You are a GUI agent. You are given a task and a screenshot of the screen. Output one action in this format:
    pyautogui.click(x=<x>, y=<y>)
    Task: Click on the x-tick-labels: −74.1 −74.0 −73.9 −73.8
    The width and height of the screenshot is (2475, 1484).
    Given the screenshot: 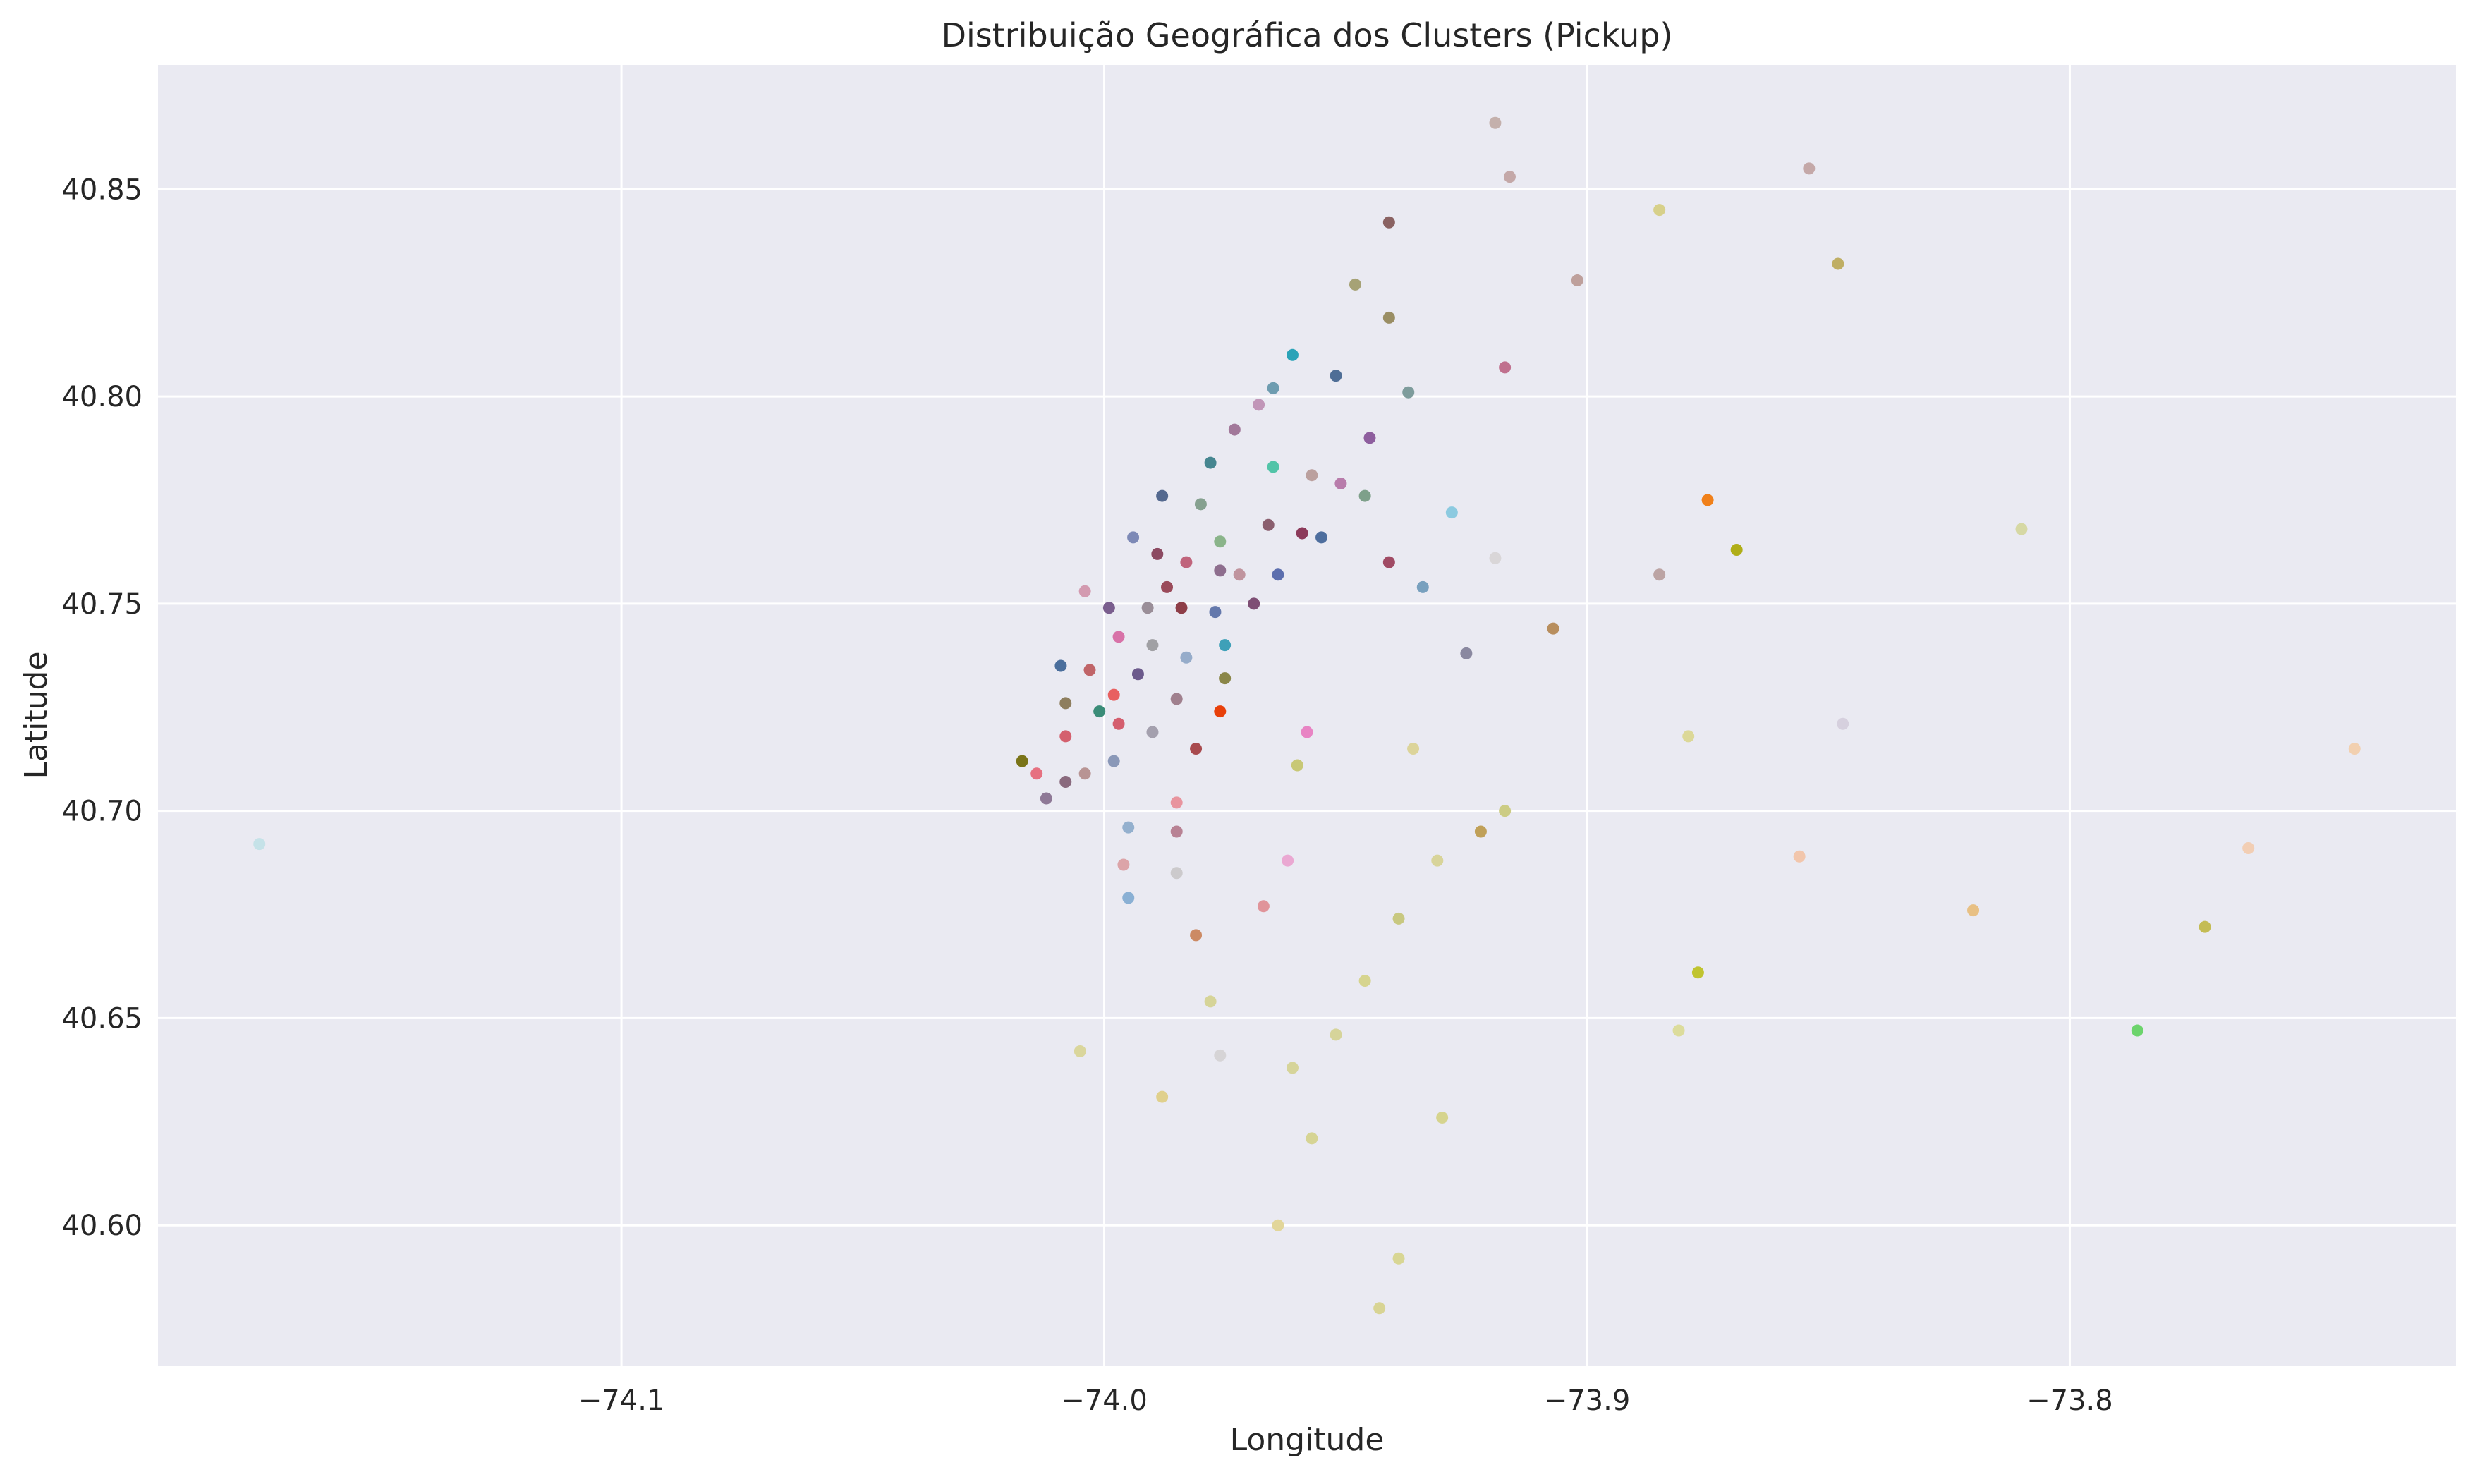 What is the action you would take?
    pyautogui.click(x=1346, y=1401)
    